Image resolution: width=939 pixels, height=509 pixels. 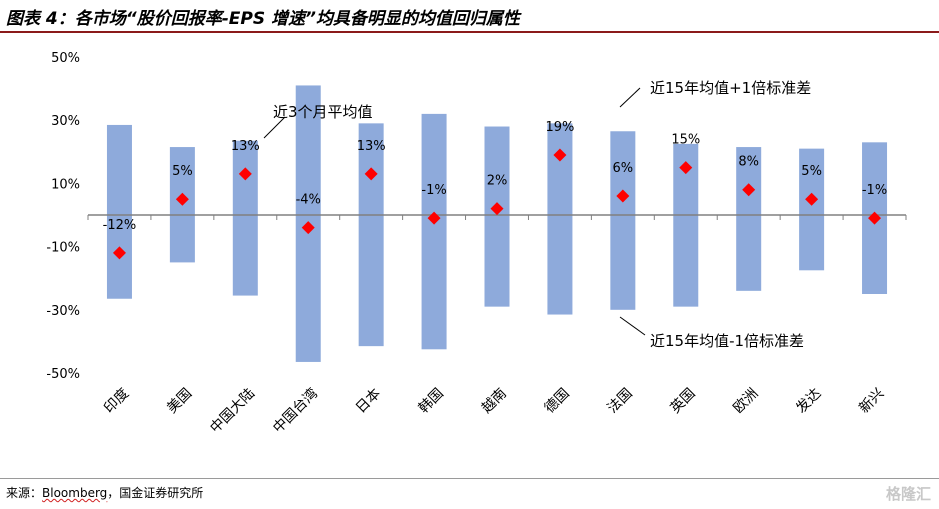 What do you see at coordinates (469, 478) in the screenshot?
I see `footer-divider` at bounding box center [469, 478].